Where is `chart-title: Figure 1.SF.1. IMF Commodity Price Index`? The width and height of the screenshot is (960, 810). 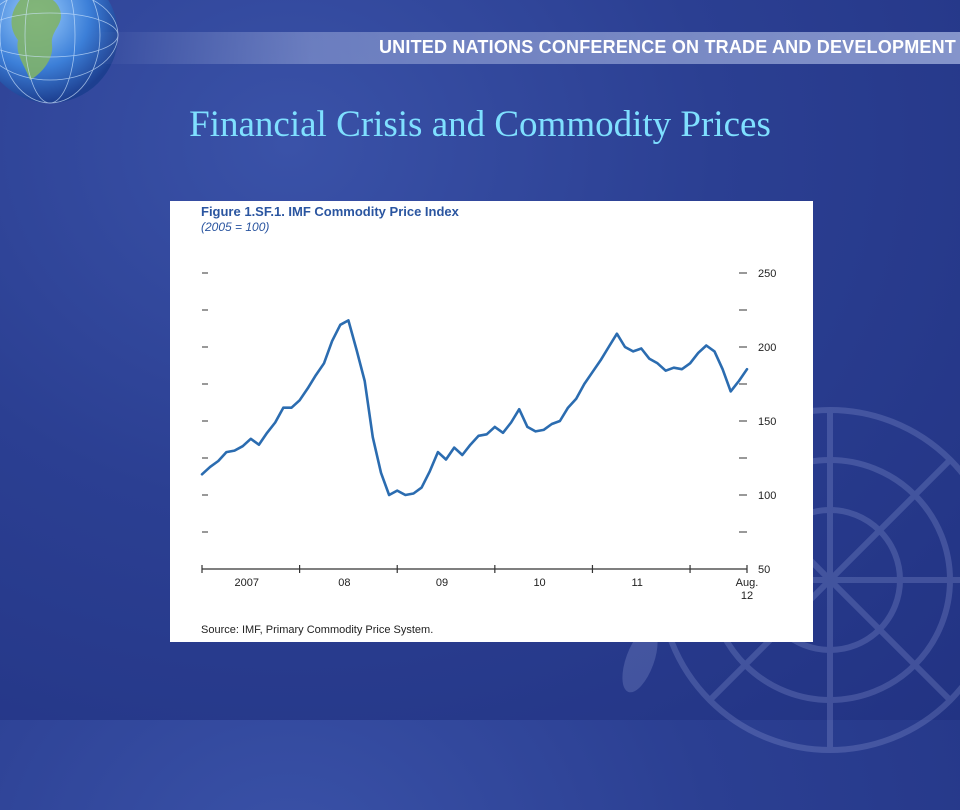
chart-title: Figure 1.SF.1. IMF Commodity Price Index is located at coordinates (330, 211).